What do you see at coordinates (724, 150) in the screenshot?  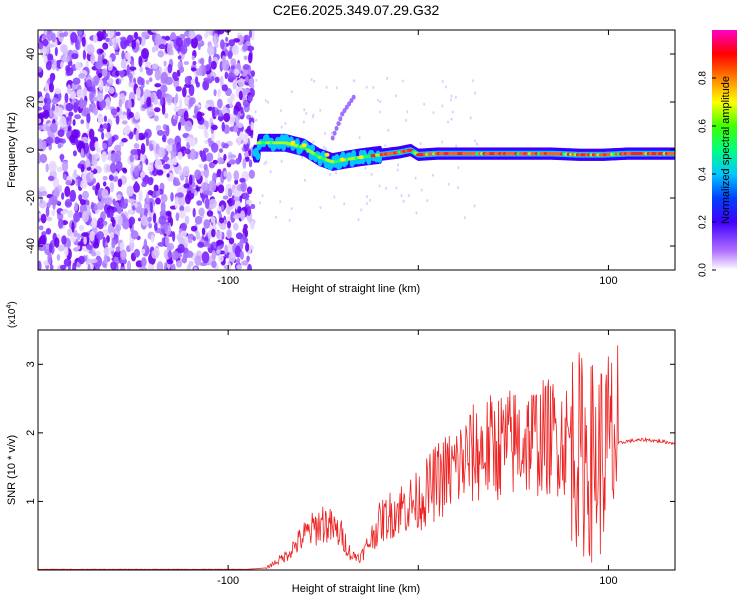 I see `colorbar-gradient` at bounding box center [724, 150].